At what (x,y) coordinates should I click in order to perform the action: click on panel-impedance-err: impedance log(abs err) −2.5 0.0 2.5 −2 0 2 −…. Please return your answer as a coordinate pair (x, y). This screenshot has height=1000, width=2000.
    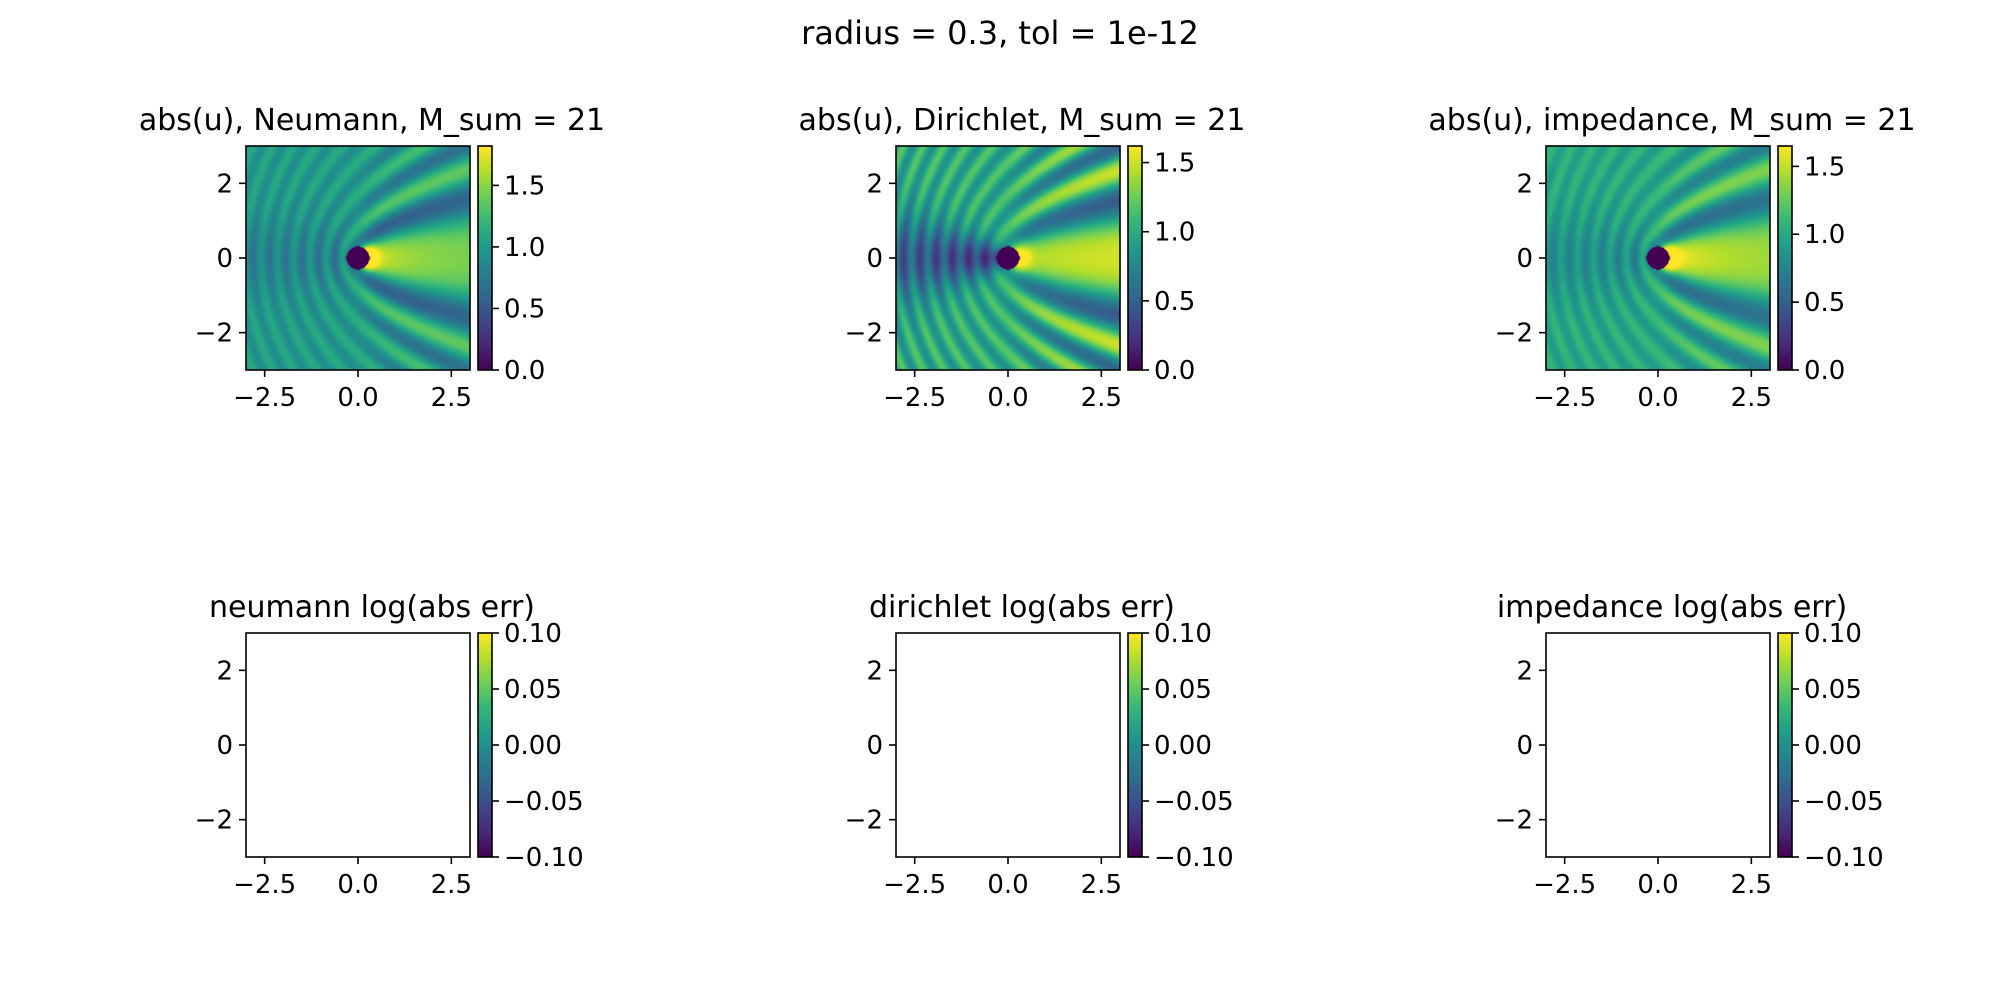
    Looking at the image, I should click on (1689, 745).